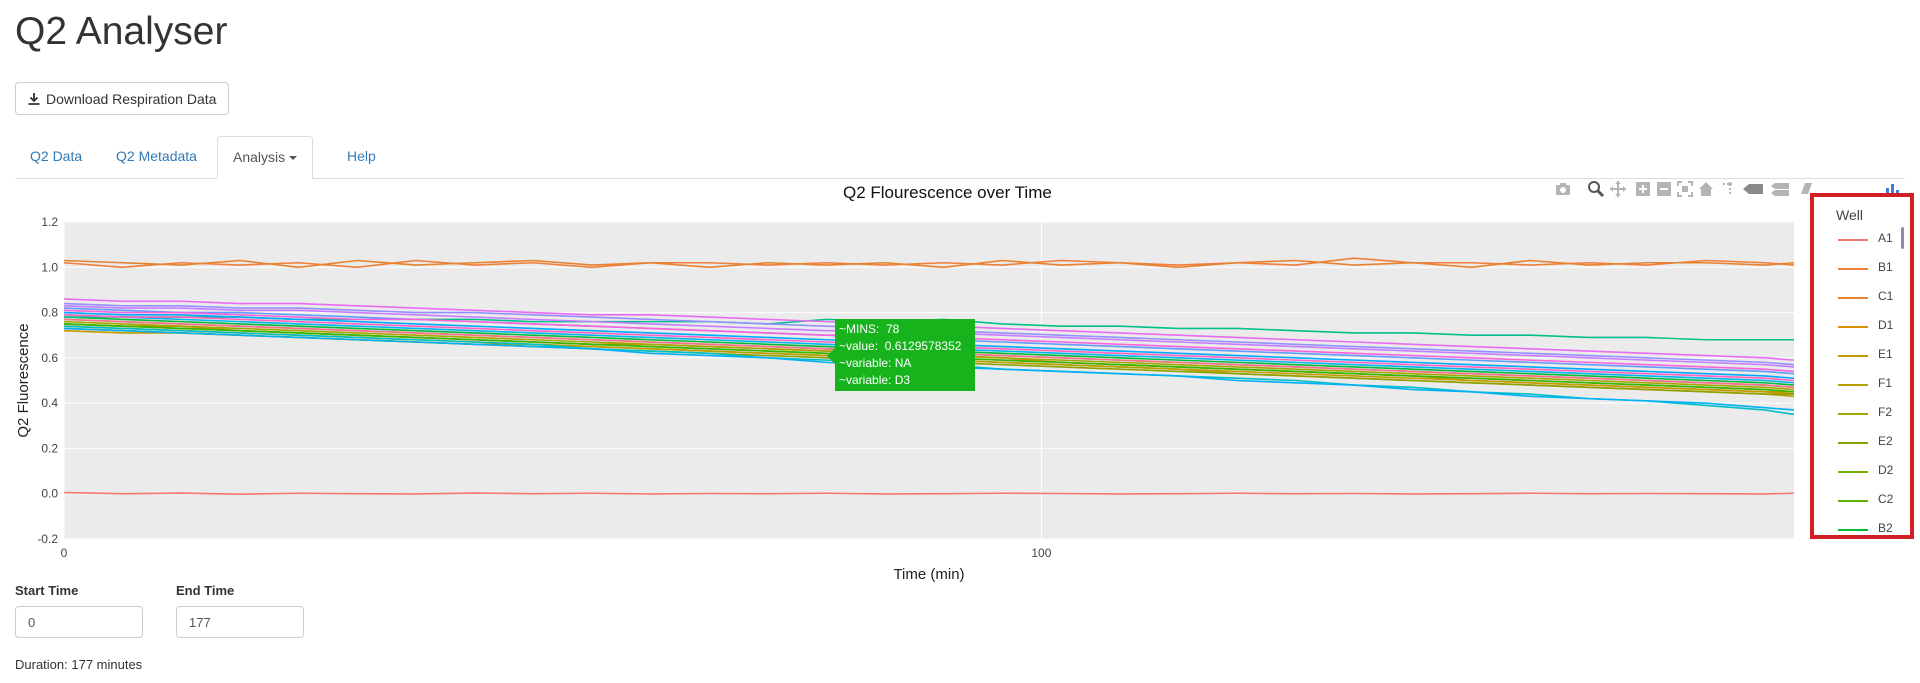 This screenshot has width=1920, height=683. What do you see at coordinates (1885, 238) in the screenshot?
I see `legend-label: A1` at bounding box center [1885, 238].